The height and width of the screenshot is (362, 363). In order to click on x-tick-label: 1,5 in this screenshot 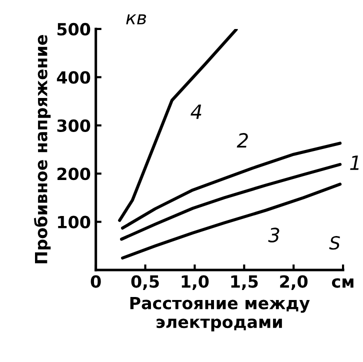, I will do `click(244, 282)`.